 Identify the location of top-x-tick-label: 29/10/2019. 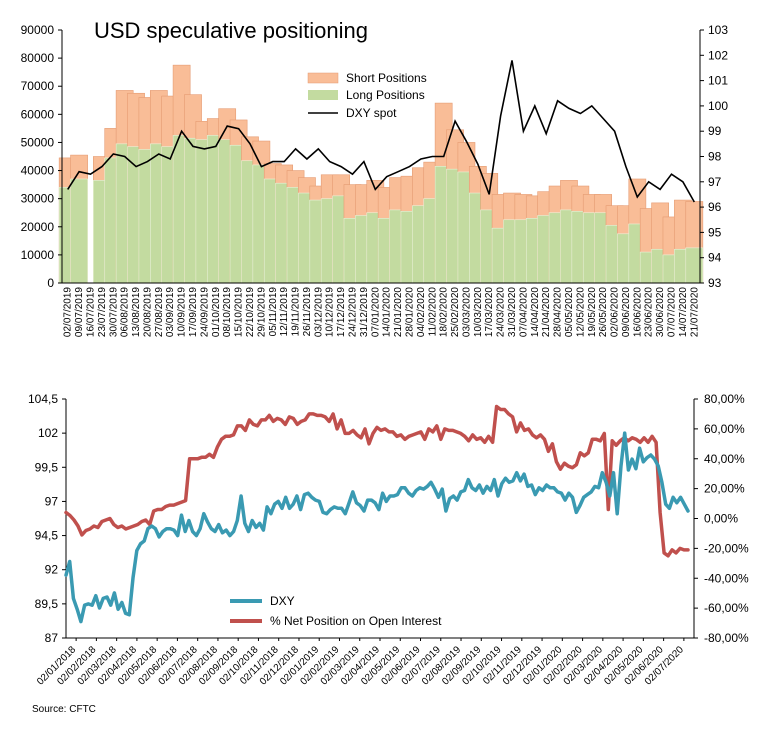
(261, 312).